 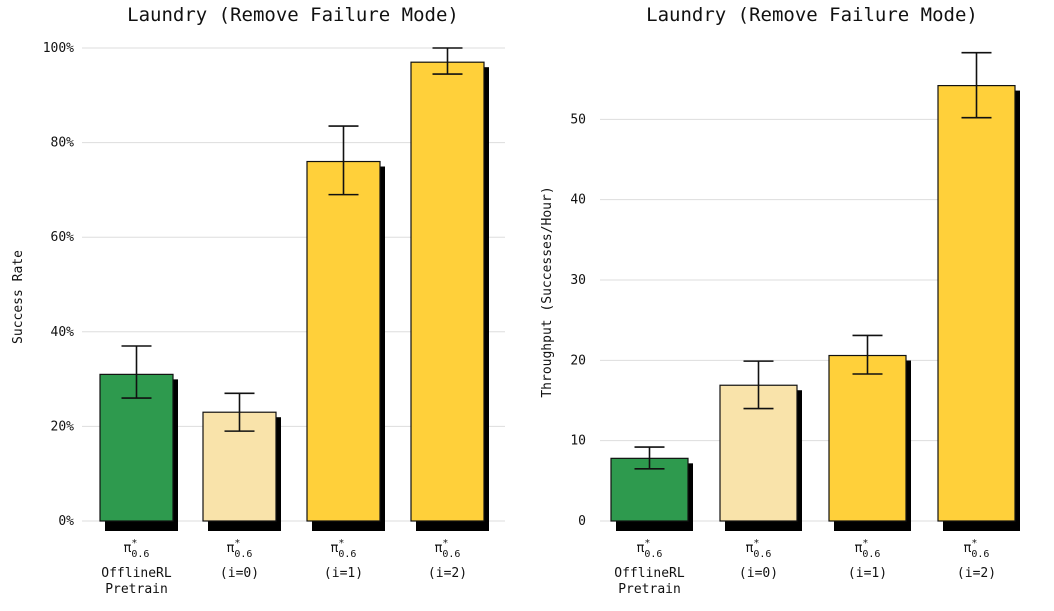 I want to click on y-tick-label: 40%, so click(x=63, y=332).